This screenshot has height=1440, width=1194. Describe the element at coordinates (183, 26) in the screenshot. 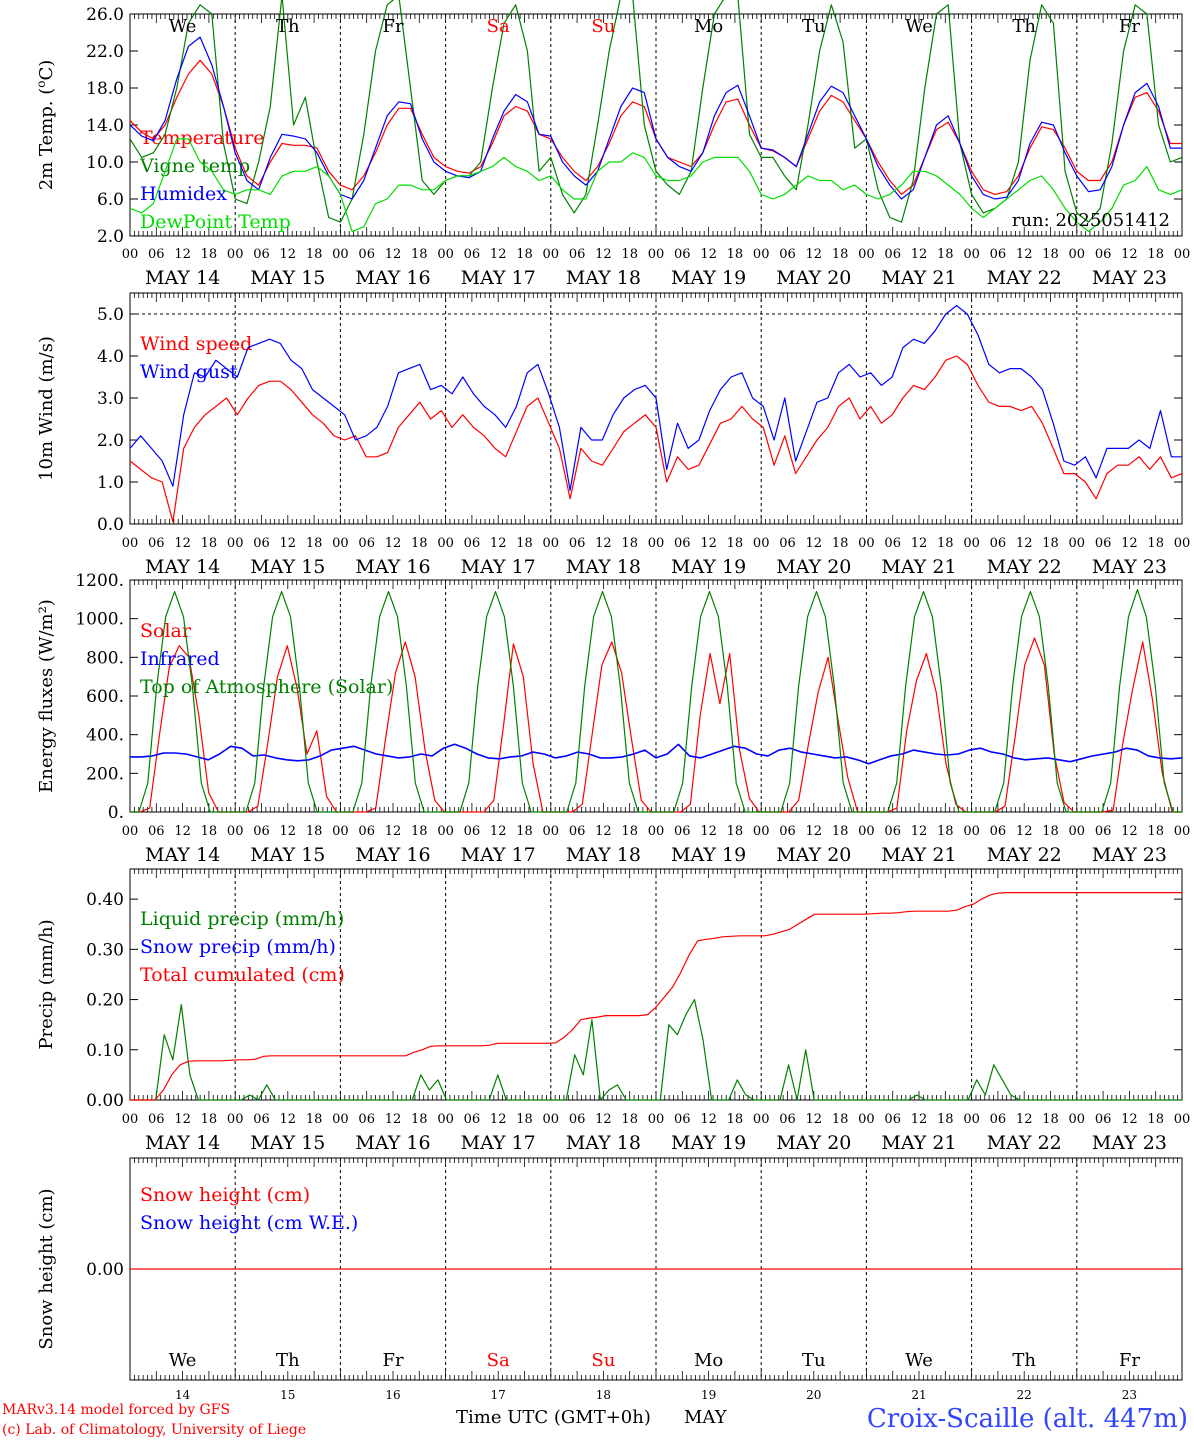

I see `weekday-label: We` at that location.